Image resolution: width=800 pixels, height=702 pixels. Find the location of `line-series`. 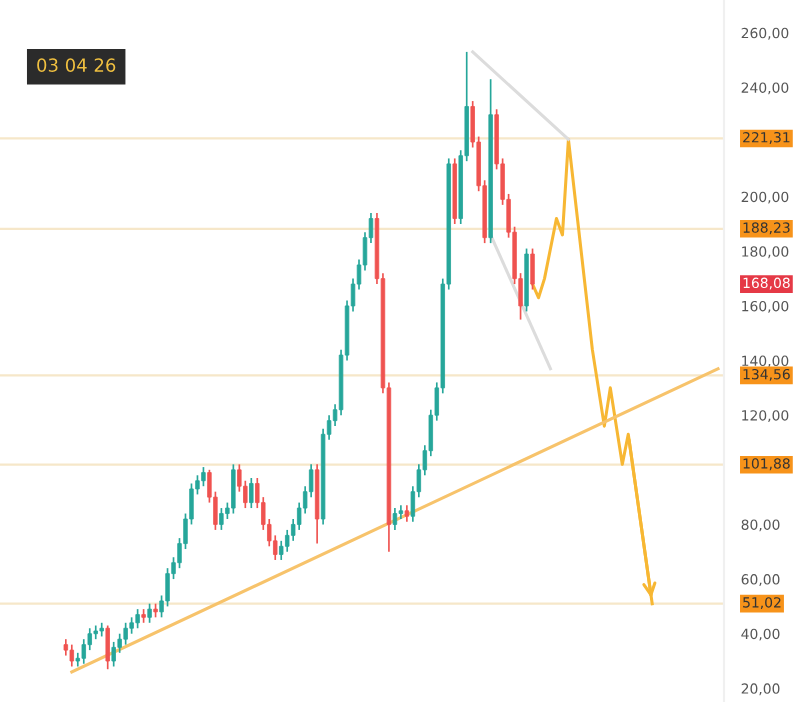

line-series is located at coordinates (592, 371).